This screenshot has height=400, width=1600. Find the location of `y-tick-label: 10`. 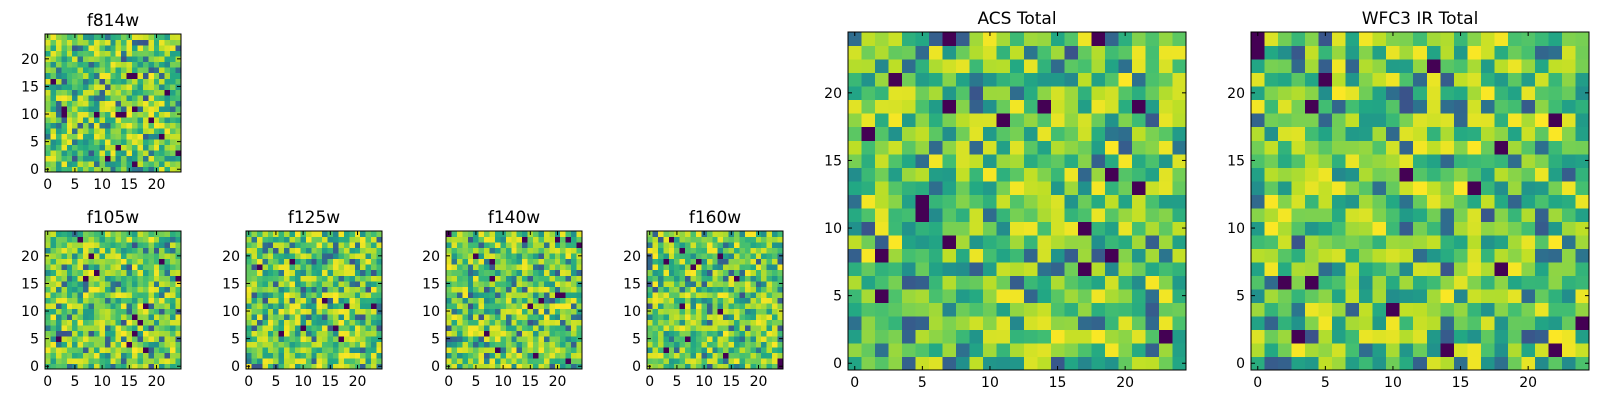

y-tick-label: 10 is located at coordinates (431, 312).